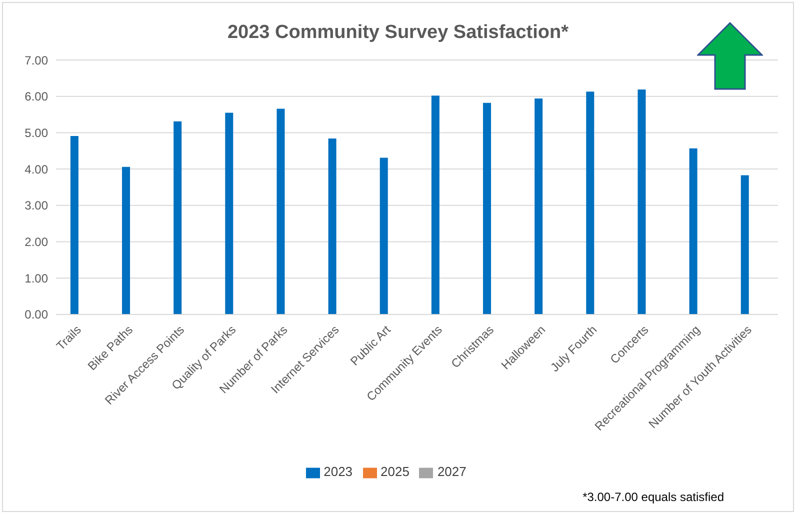  What do you see at coordinates (451, 472) in the screenshot?
I see `legend-label: 2027` at bounding box center [451, 472].